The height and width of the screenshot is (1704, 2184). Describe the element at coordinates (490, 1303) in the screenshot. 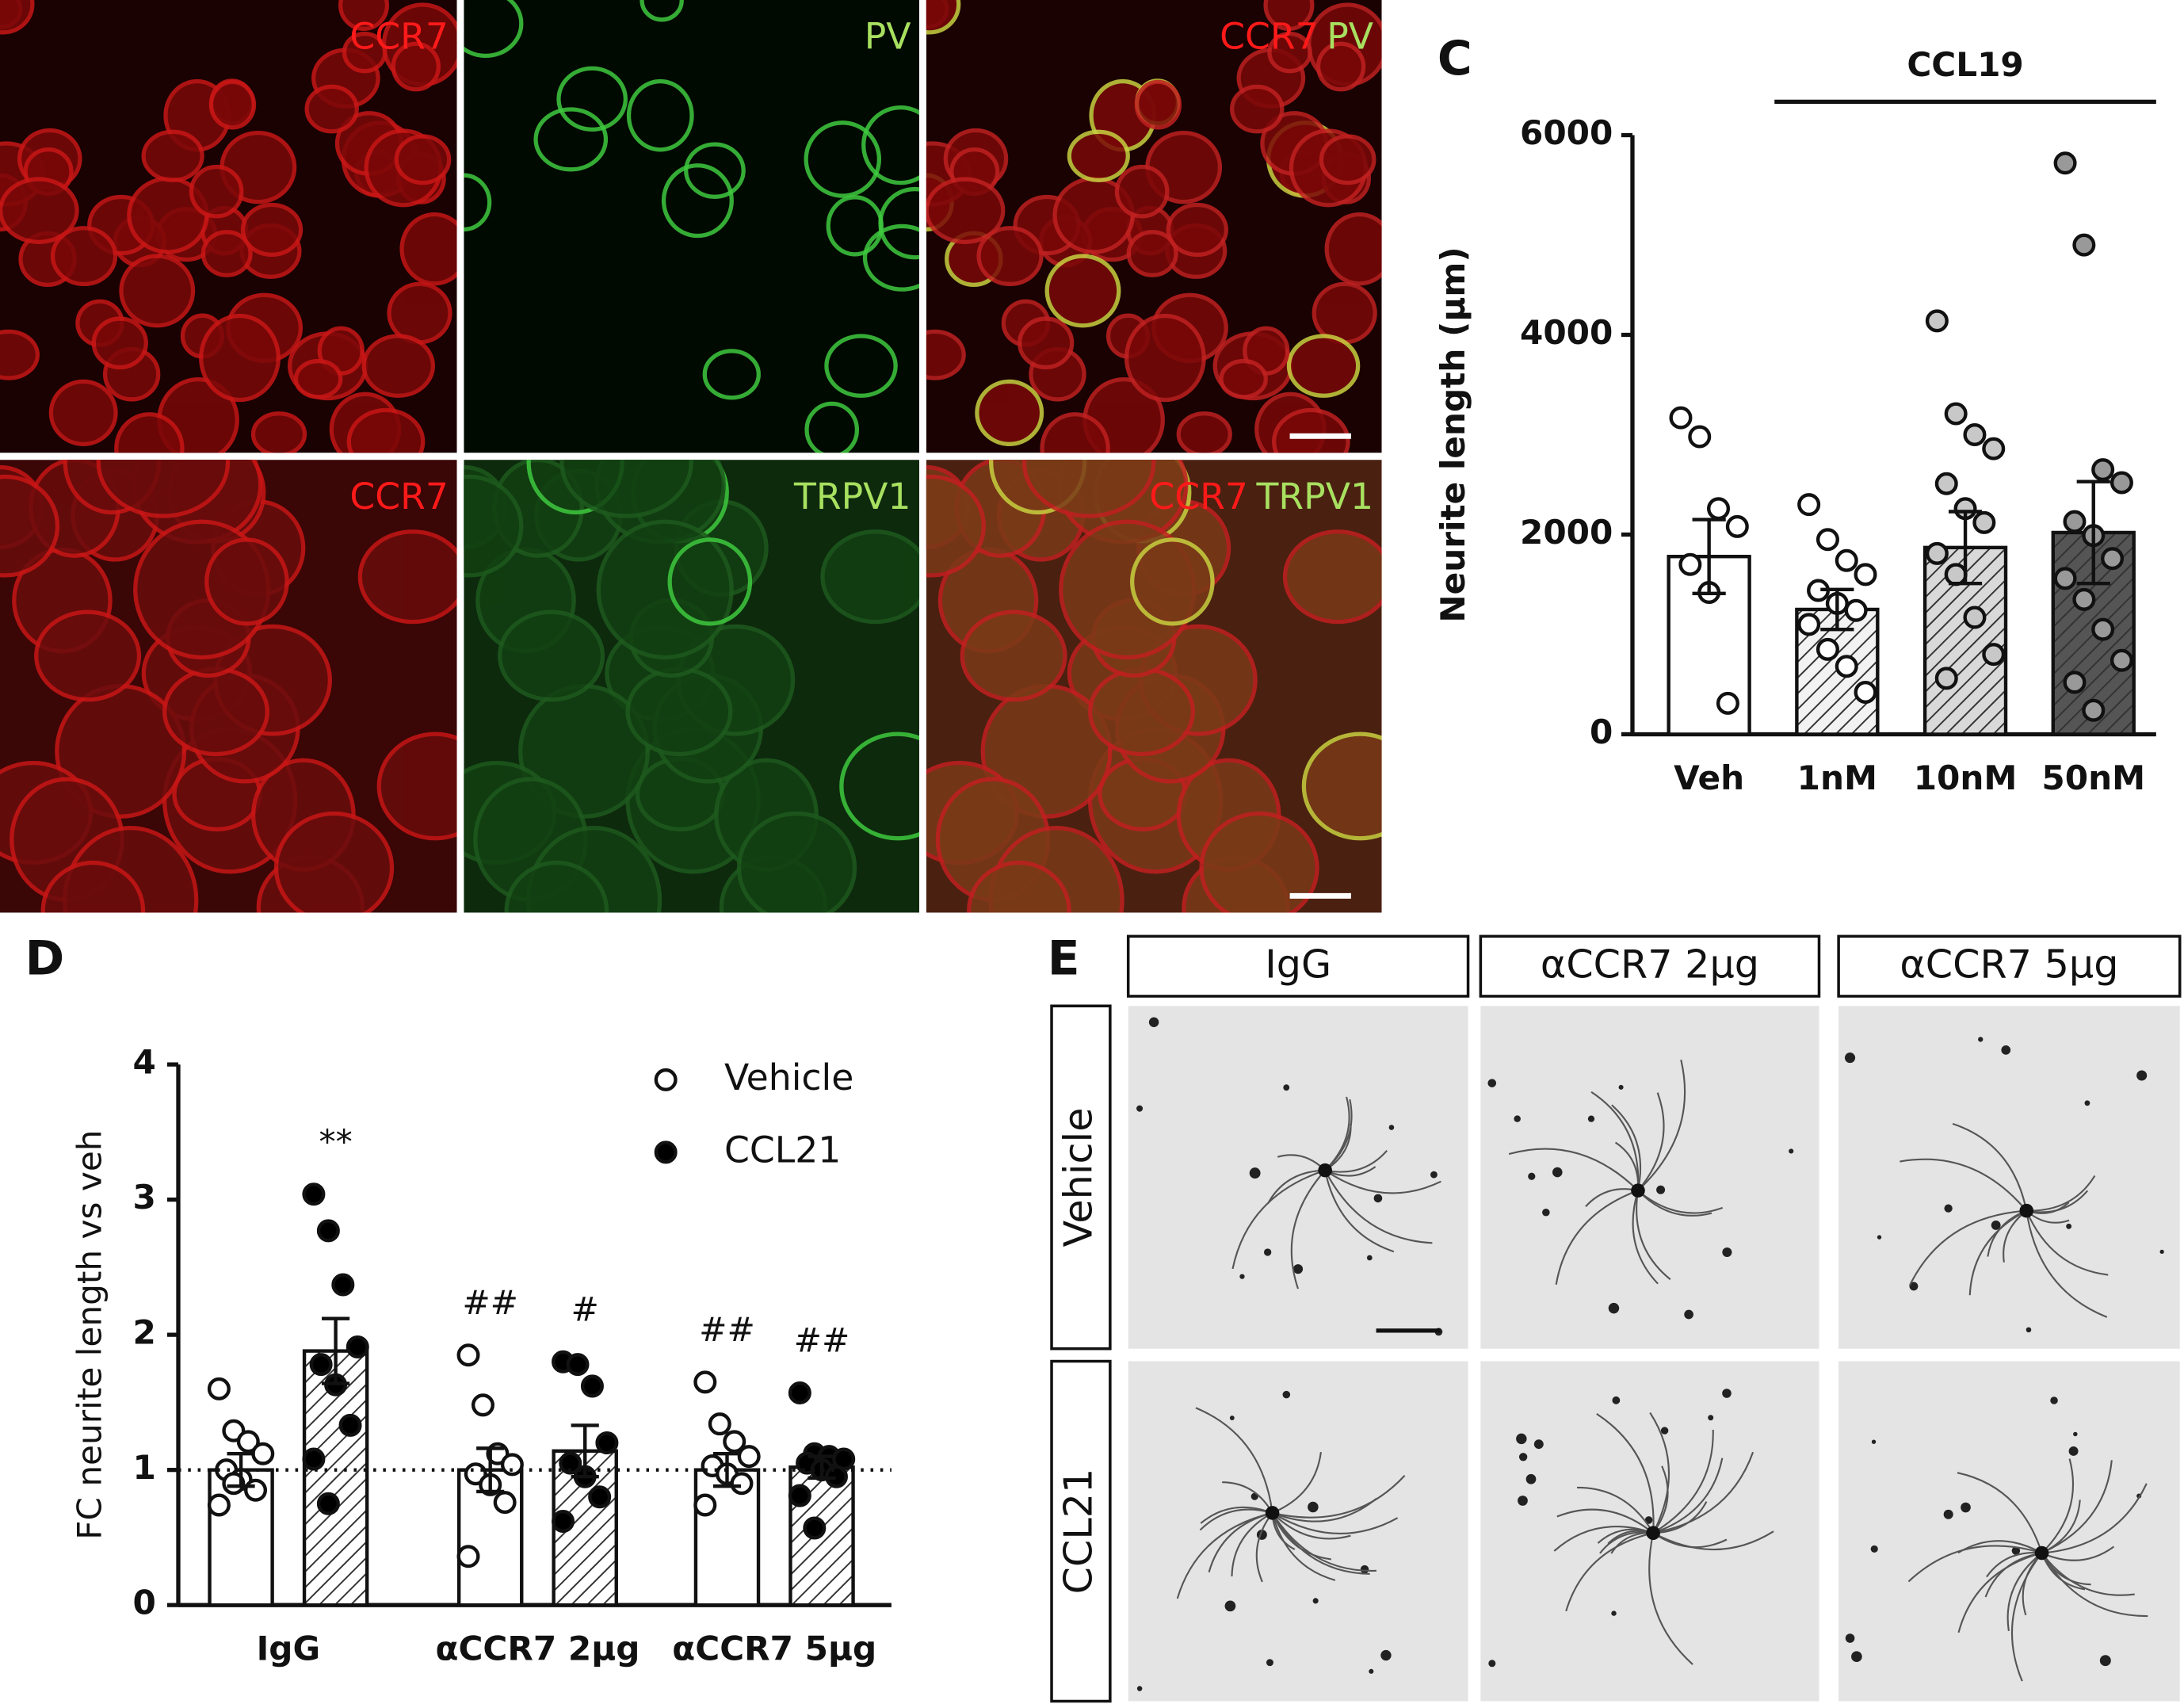

I see `significance-label: ##` at that location.